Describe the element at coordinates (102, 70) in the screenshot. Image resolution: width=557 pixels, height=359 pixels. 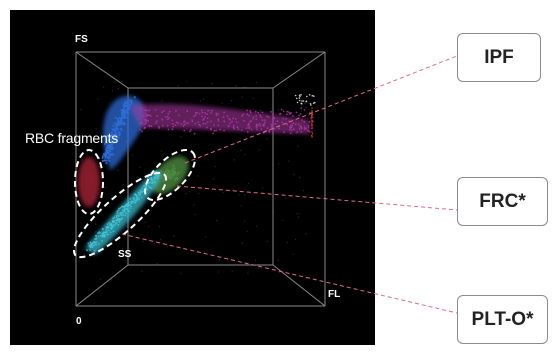
I see `box-depth-edge-tl` at that location.